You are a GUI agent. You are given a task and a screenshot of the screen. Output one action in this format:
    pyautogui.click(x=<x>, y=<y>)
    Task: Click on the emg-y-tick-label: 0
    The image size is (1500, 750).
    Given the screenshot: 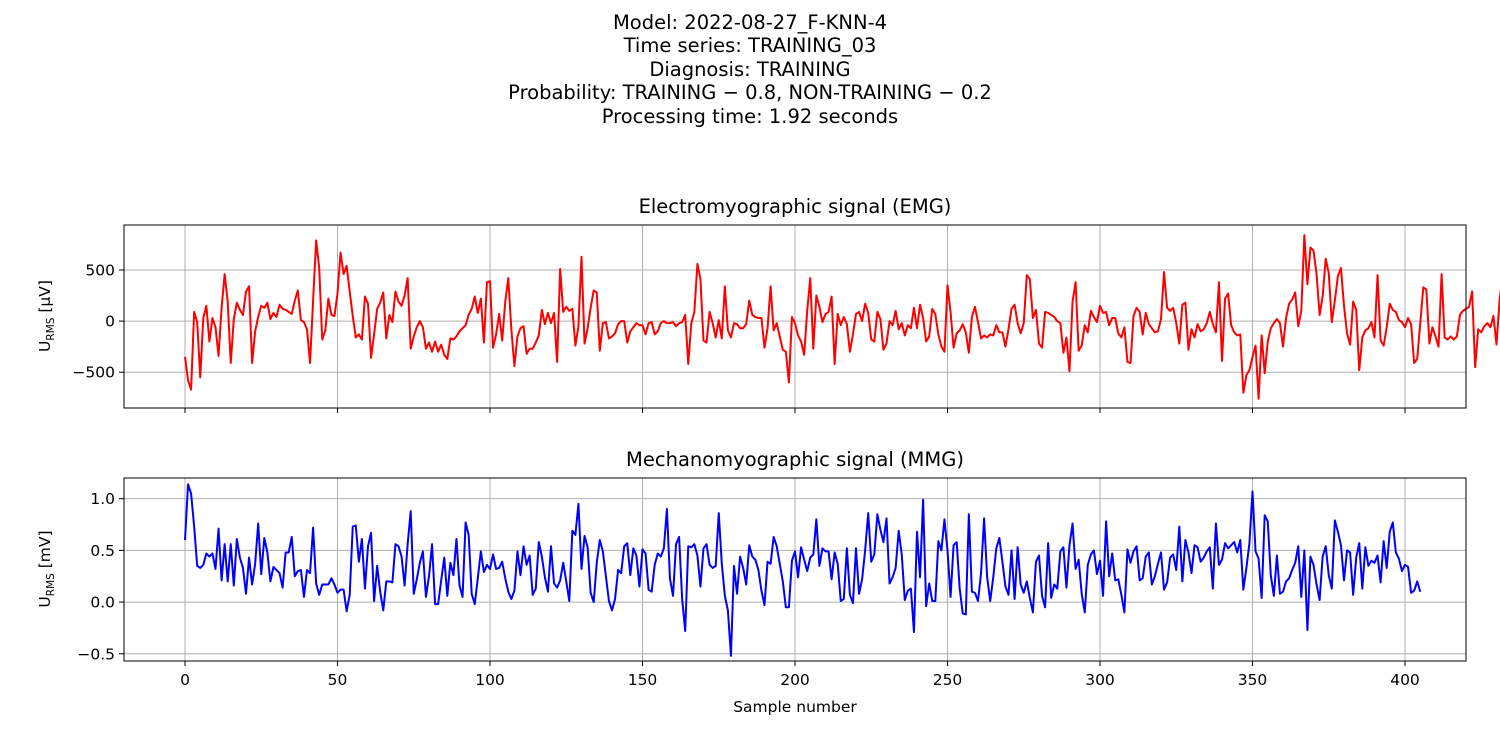 What is the action you would take?
    pyautogui.click(x=110, y=322)
    